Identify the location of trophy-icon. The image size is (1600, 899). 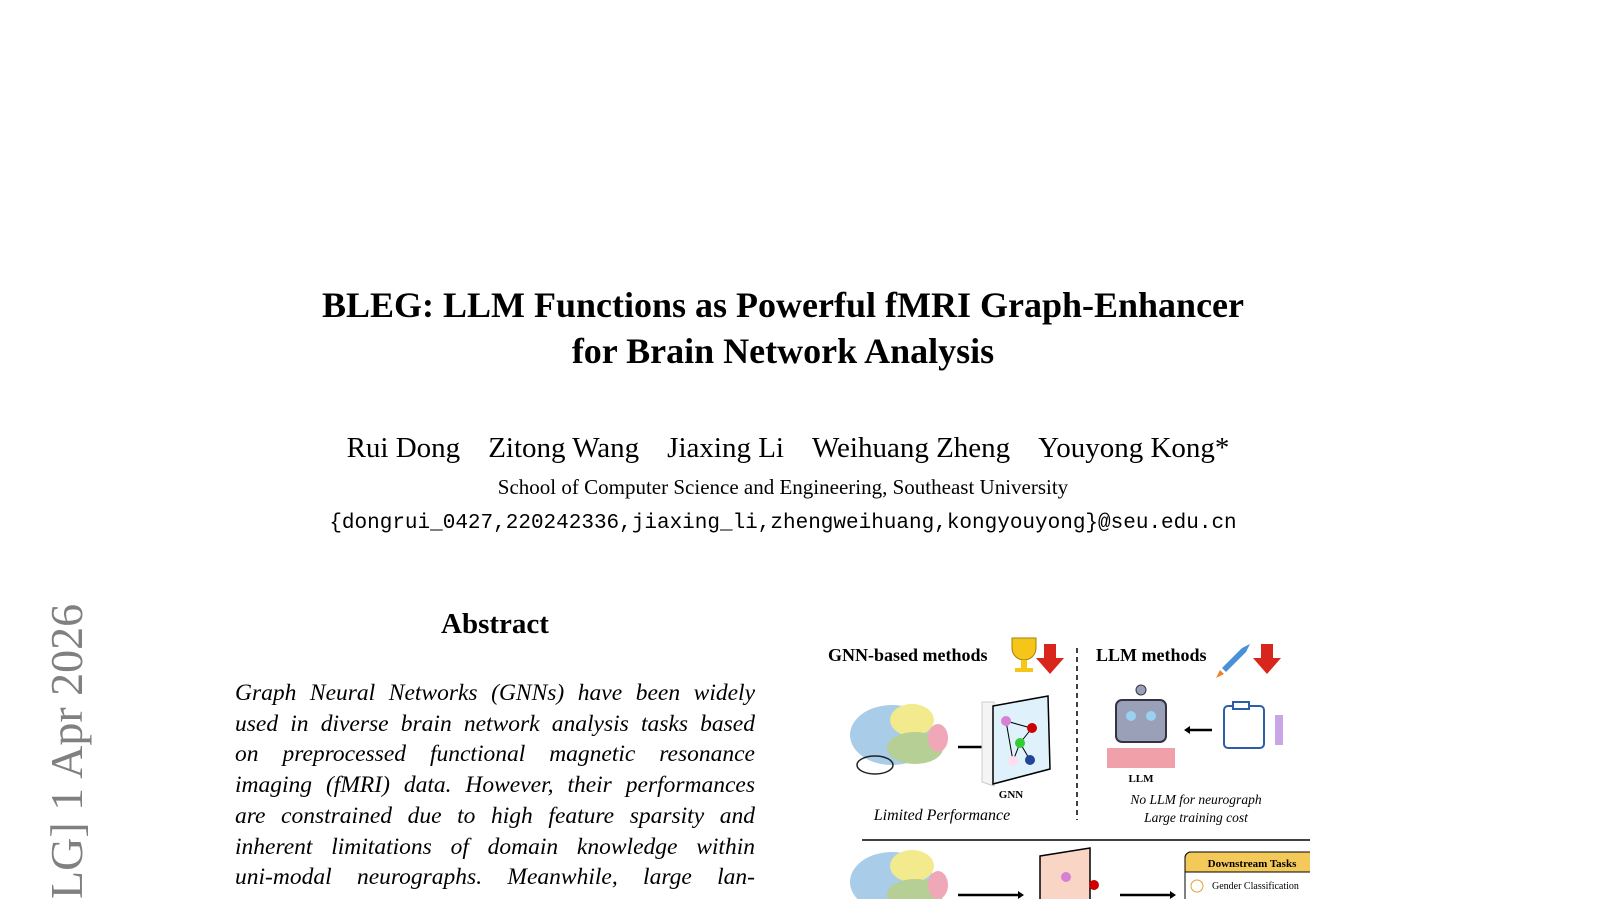
(1024, 654).